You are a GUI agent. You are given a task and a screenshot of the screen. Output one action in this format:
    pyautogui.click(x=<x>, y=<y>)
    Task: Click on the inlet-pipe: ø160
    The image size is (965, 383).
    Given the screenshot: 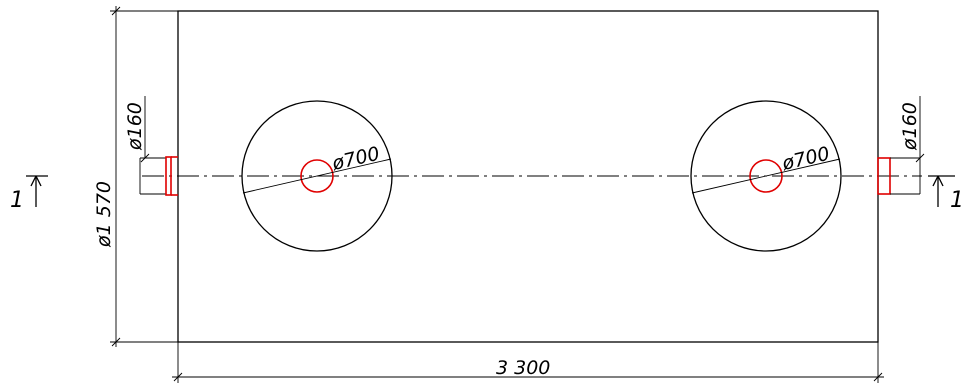 What is the action you would take?
    pyautogui.click(x=151, y=146)
    